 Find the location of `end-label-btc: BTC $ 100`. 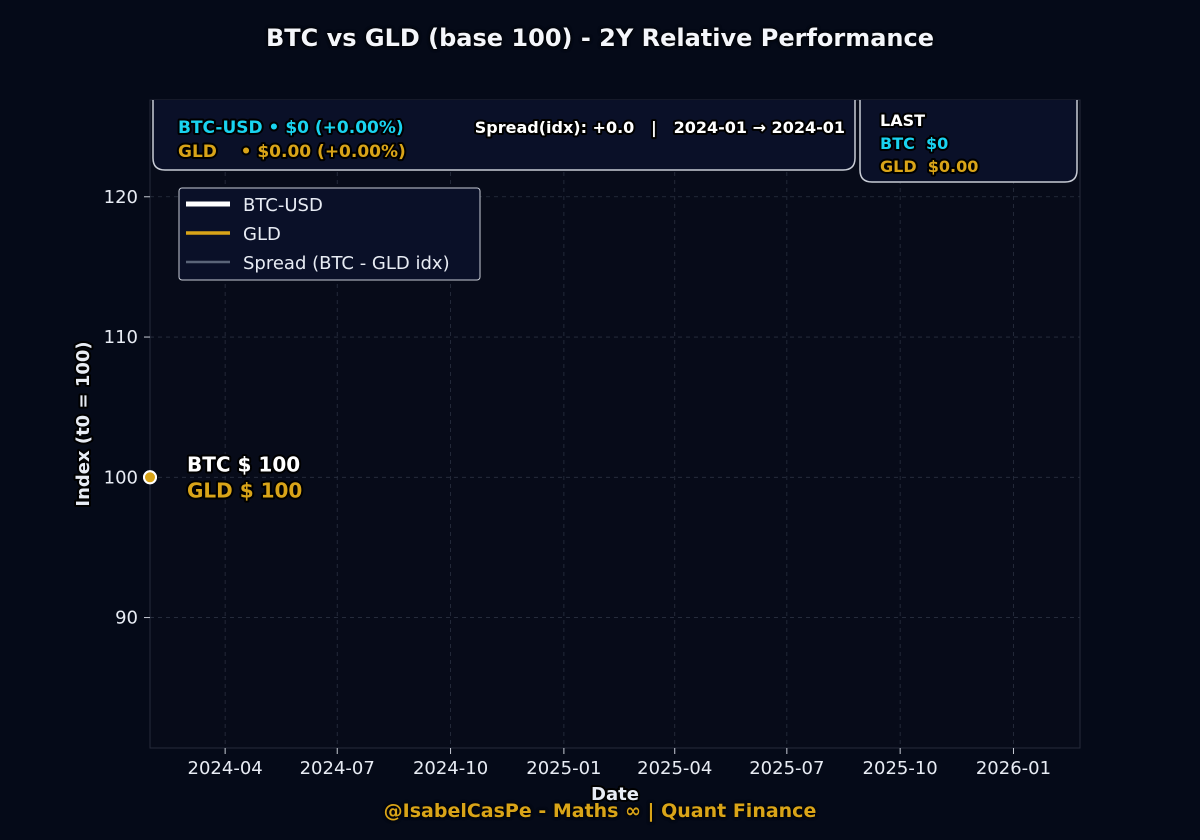

end-label-btc: BTC $ 100 is located at coordinates (243, 464).